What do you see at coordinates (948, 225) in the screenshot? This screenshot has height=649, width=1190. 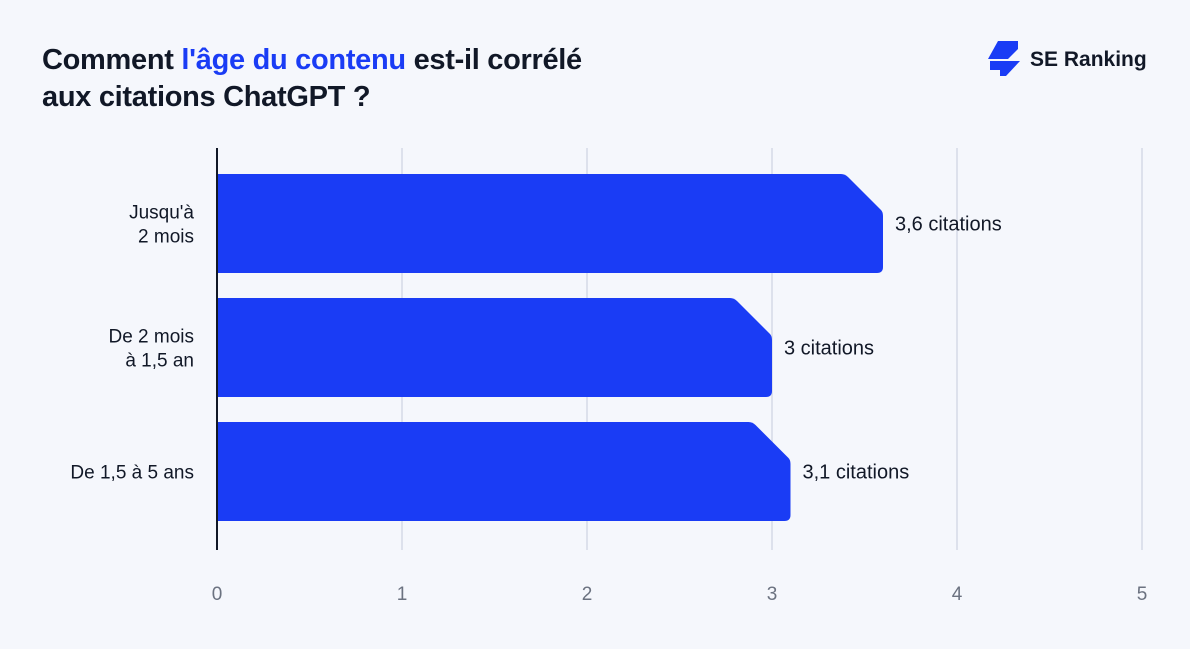 I see `data-label: 3,6 citations` at bounding box center [948, 225].